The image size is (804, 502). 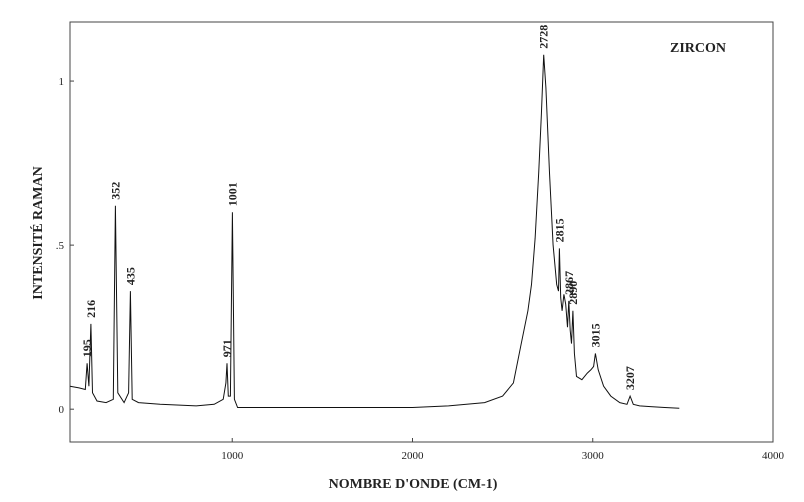 I want to click on y-tick-label: 1, so click(x=62, y=82).